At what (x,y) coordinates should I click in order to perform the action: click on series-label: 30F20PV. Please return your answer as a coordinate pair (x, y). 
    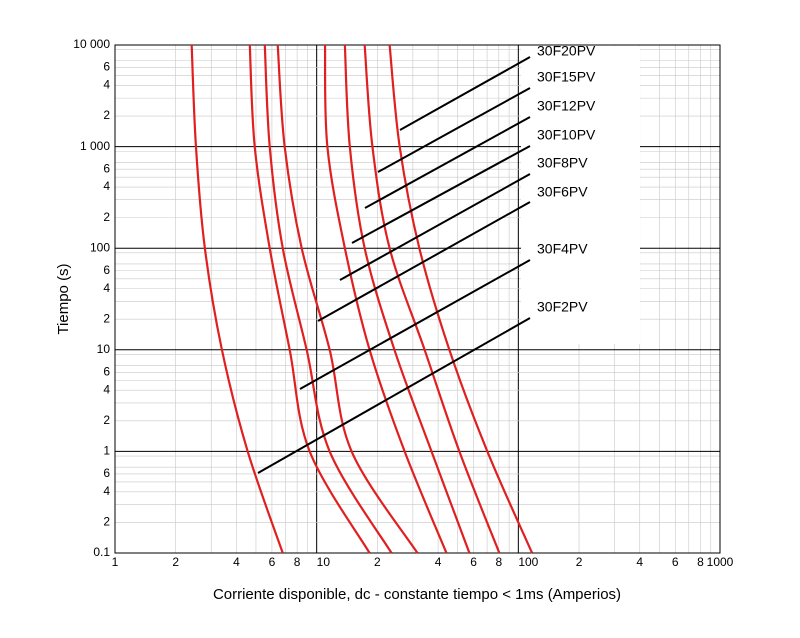
    Looking at the image, I should click on (566, 51).